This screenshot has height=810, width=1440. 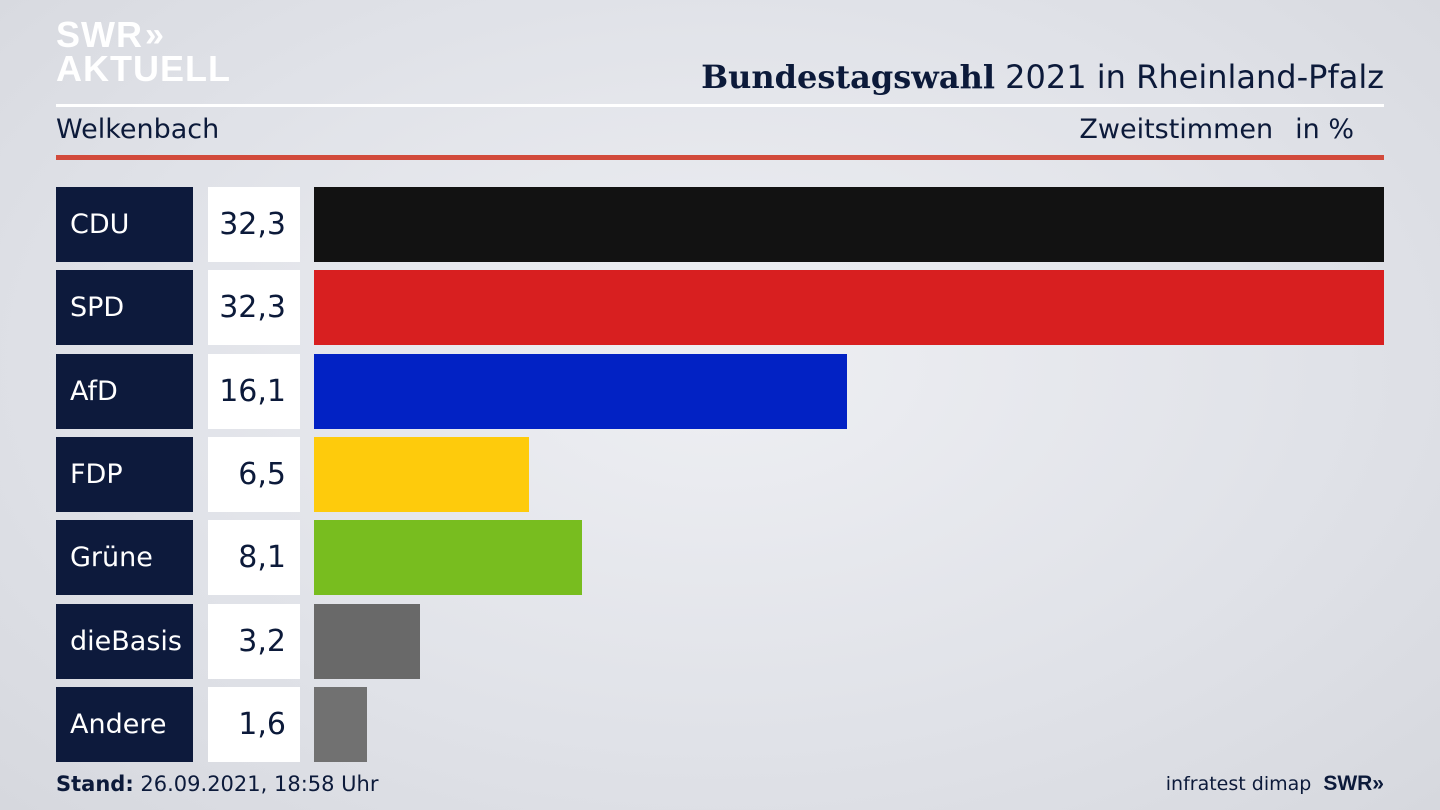 What do you see at coordinates (1238, 784) in the screenshot?
I see `source-label: infratest dimap` at bounding box center [1238, 784].